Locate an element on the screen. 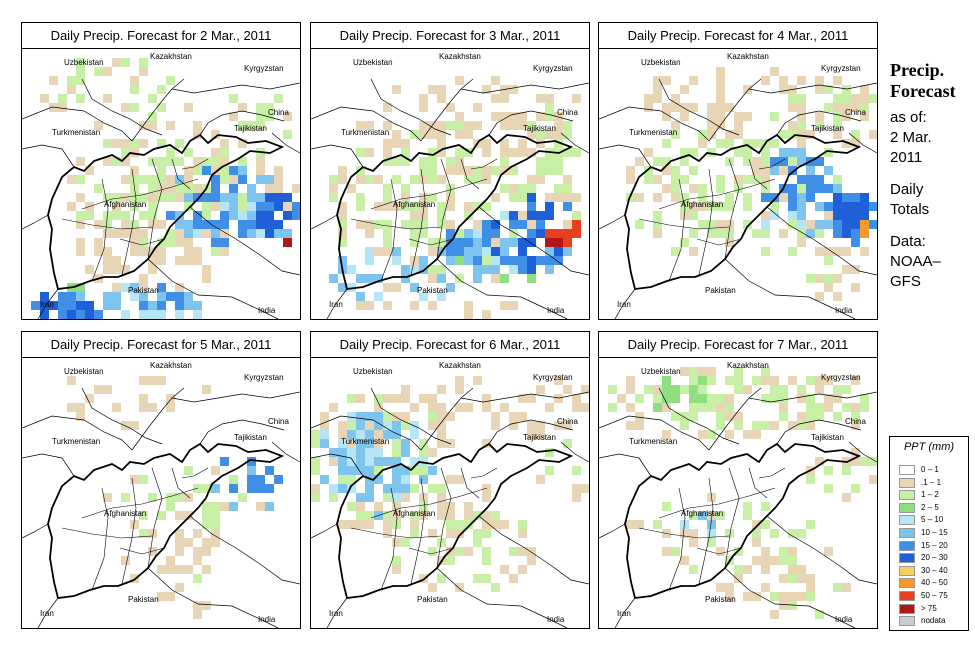 The image size is (975, 646). legend-label: 0 – 1 is located at coordinates (930, 469).